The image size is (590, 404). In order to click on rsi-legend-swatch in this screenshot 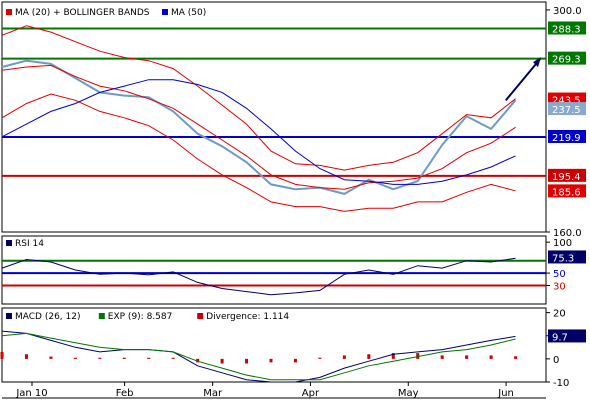, I will do `click(9, 243)`.